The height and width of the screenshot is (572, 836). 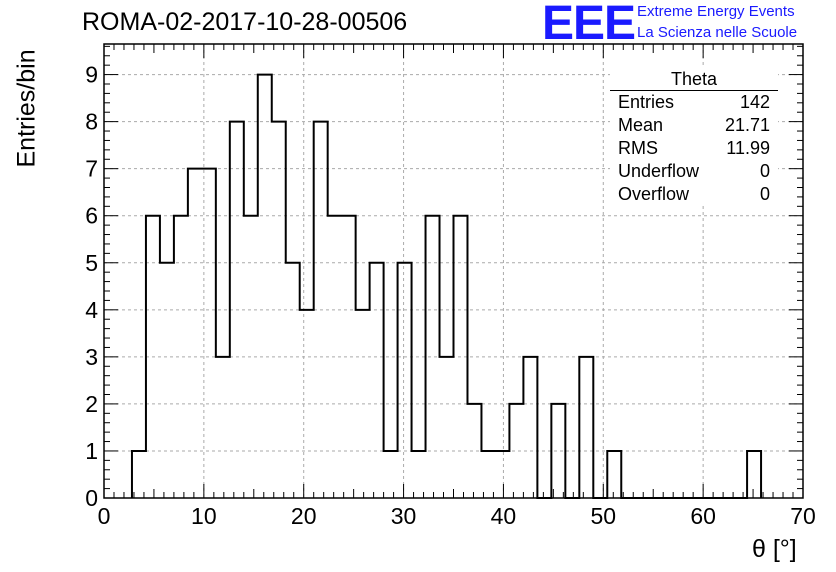 What do you see at coordinates (716, 11) in the screenshot?
I see `logo-line1: Extreme Energy Events` at bounding box center [716, 11].